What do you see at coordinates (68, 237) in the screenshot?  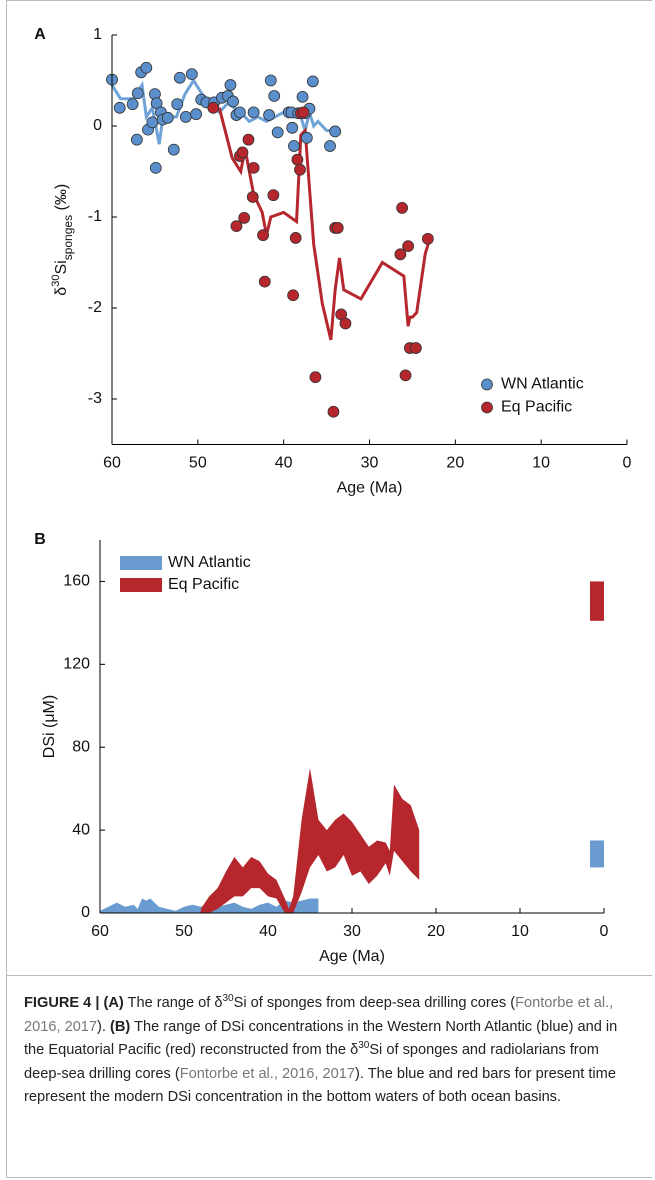 I see `y-axis-label-part: sponges` at bounding box center [68, 237].